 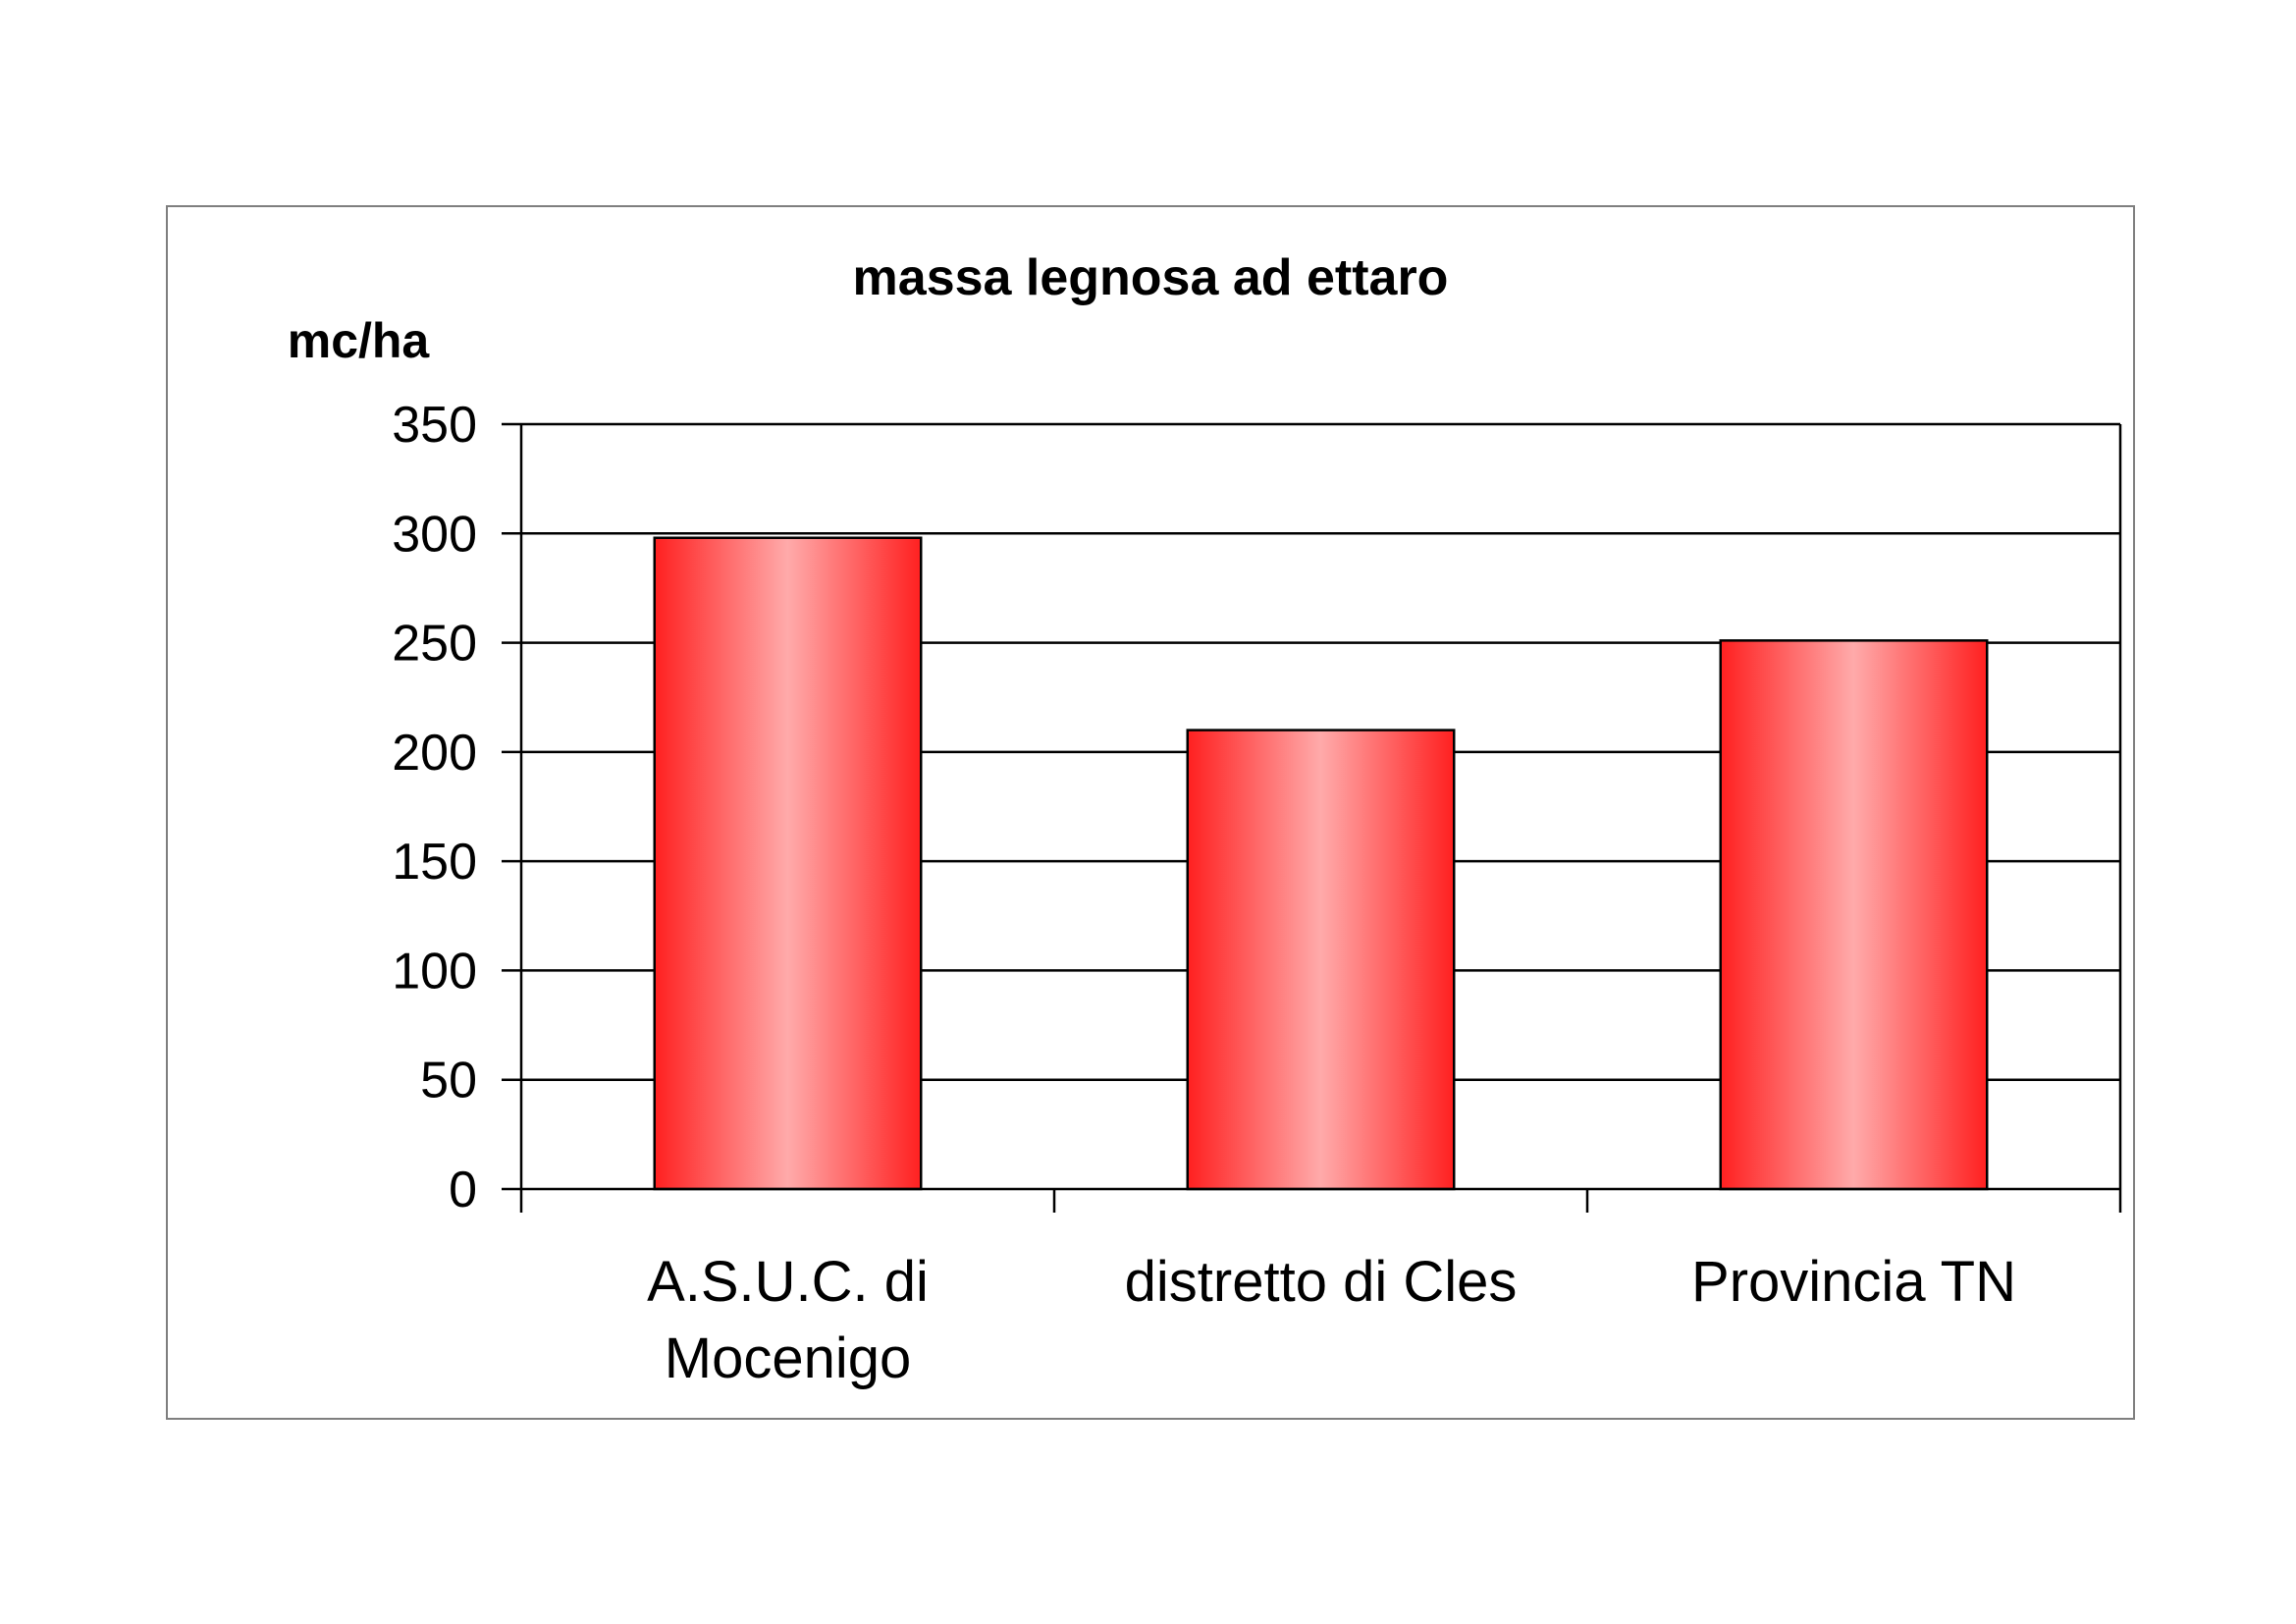 What do you see at coordinates (435, 971) in the screenshot?
I see `y-tick-label: 100` at bounding box center [435, 971].